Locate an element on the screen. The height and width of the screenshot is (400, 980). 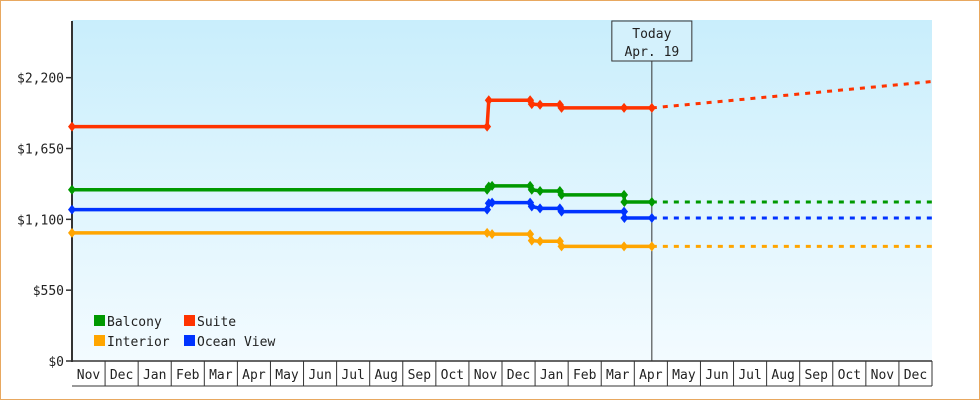
today-marker: Today Apr. 19 is located at coordinates (652, 190).